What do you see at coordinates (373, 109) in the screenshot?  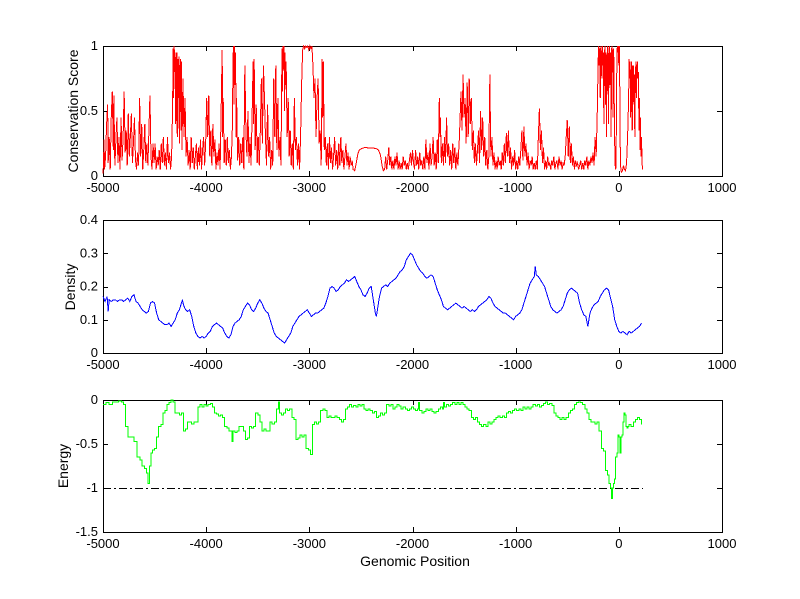 I see `conservation score-series-line` at bounding box center [373, 109].